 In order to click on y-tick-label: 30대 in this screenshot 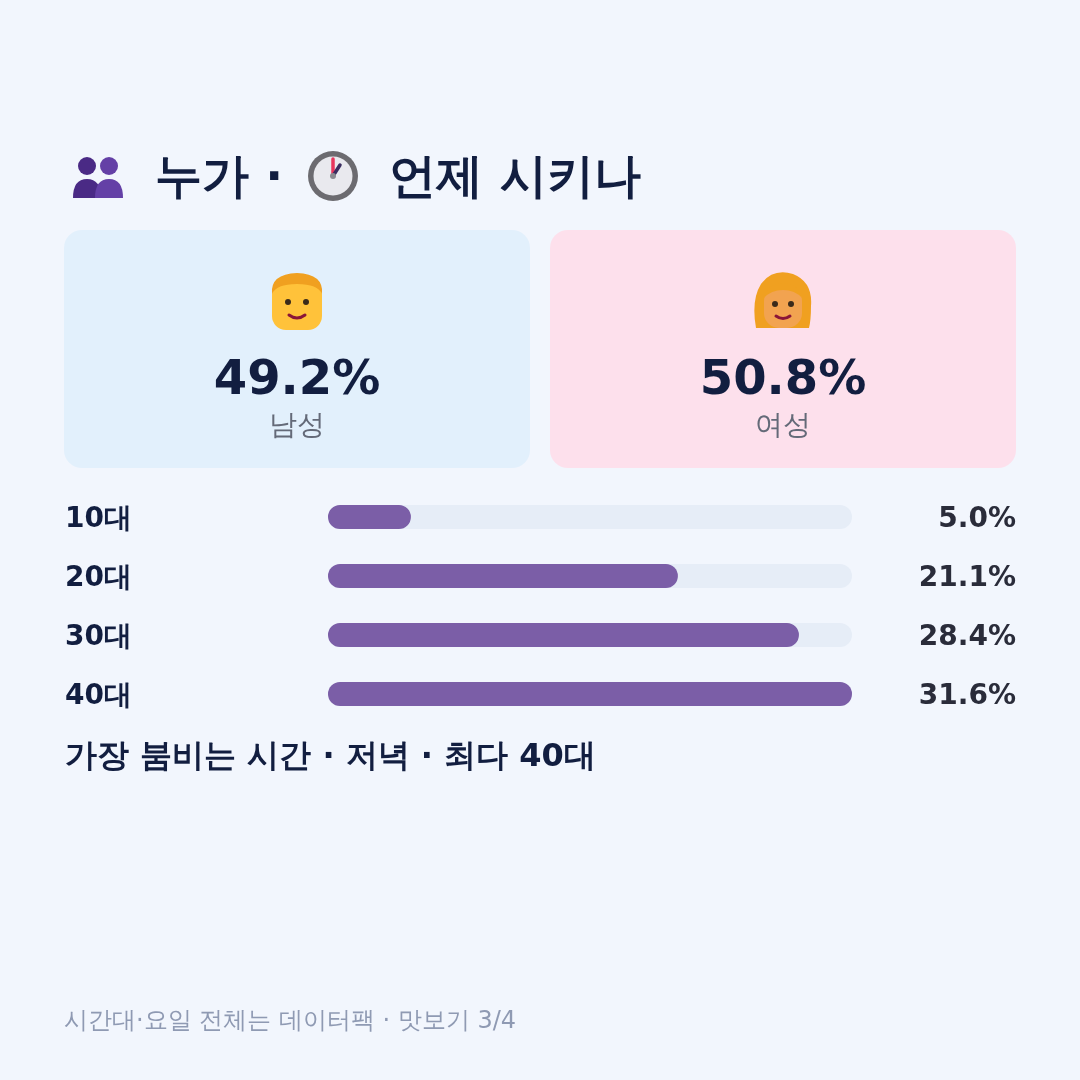, I will do `click(98, 635)`.